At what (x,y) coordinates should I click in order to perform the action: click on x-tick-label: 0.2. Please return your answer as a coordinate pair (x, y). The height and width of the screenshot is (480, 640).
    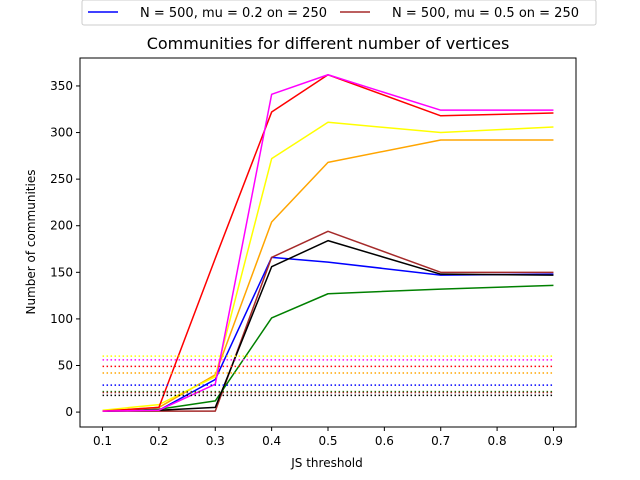
    Looking at the image, I should click on (158, 441).